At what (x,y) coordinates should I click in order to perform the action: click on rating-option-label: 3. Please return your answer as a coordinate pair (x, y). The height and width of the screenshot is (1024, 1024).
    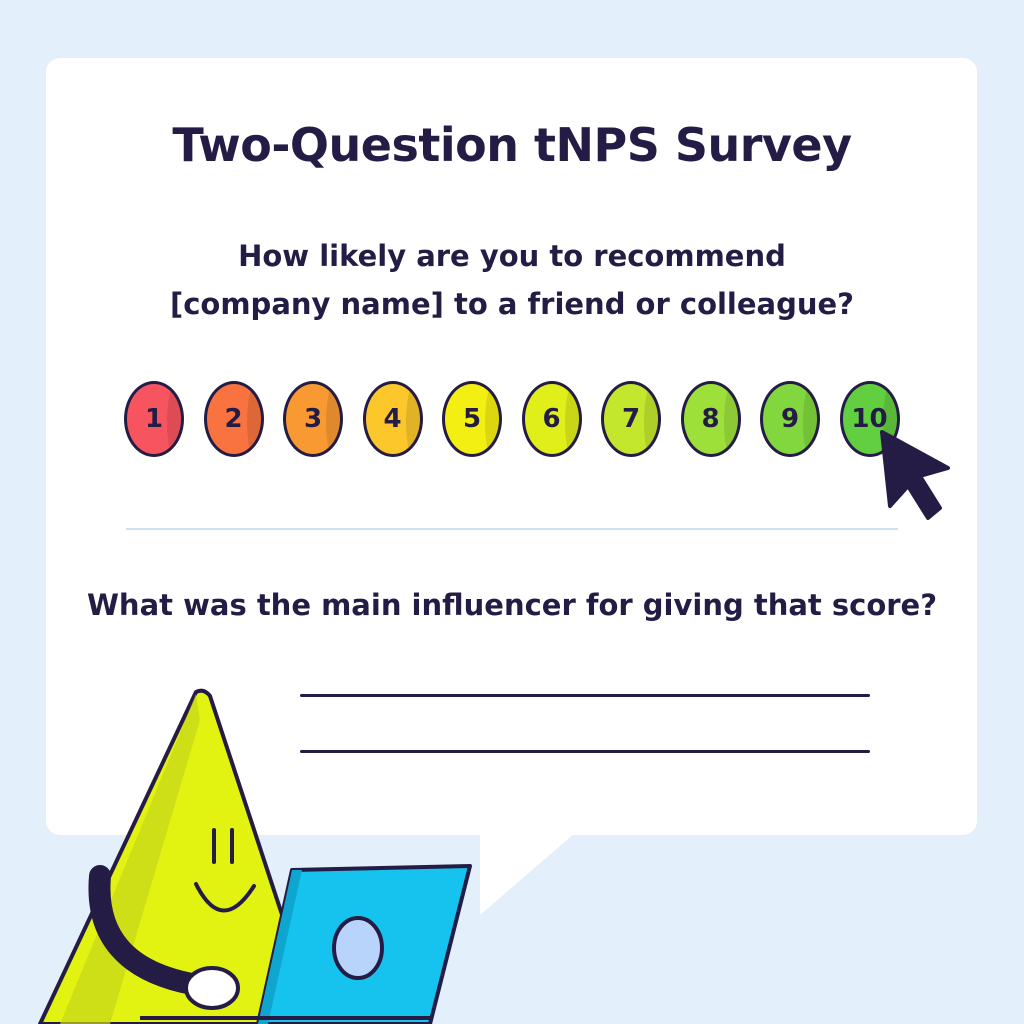
    Looking at the image, I should click on (313, 419).